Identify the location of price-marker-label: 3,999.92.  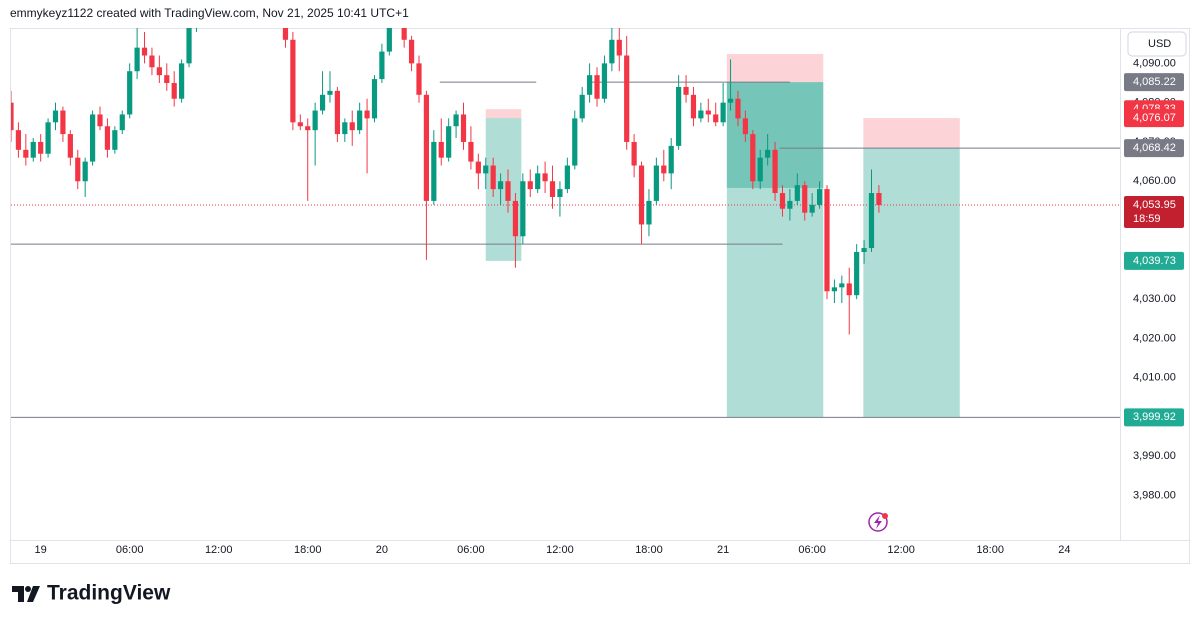
(1154, 417).